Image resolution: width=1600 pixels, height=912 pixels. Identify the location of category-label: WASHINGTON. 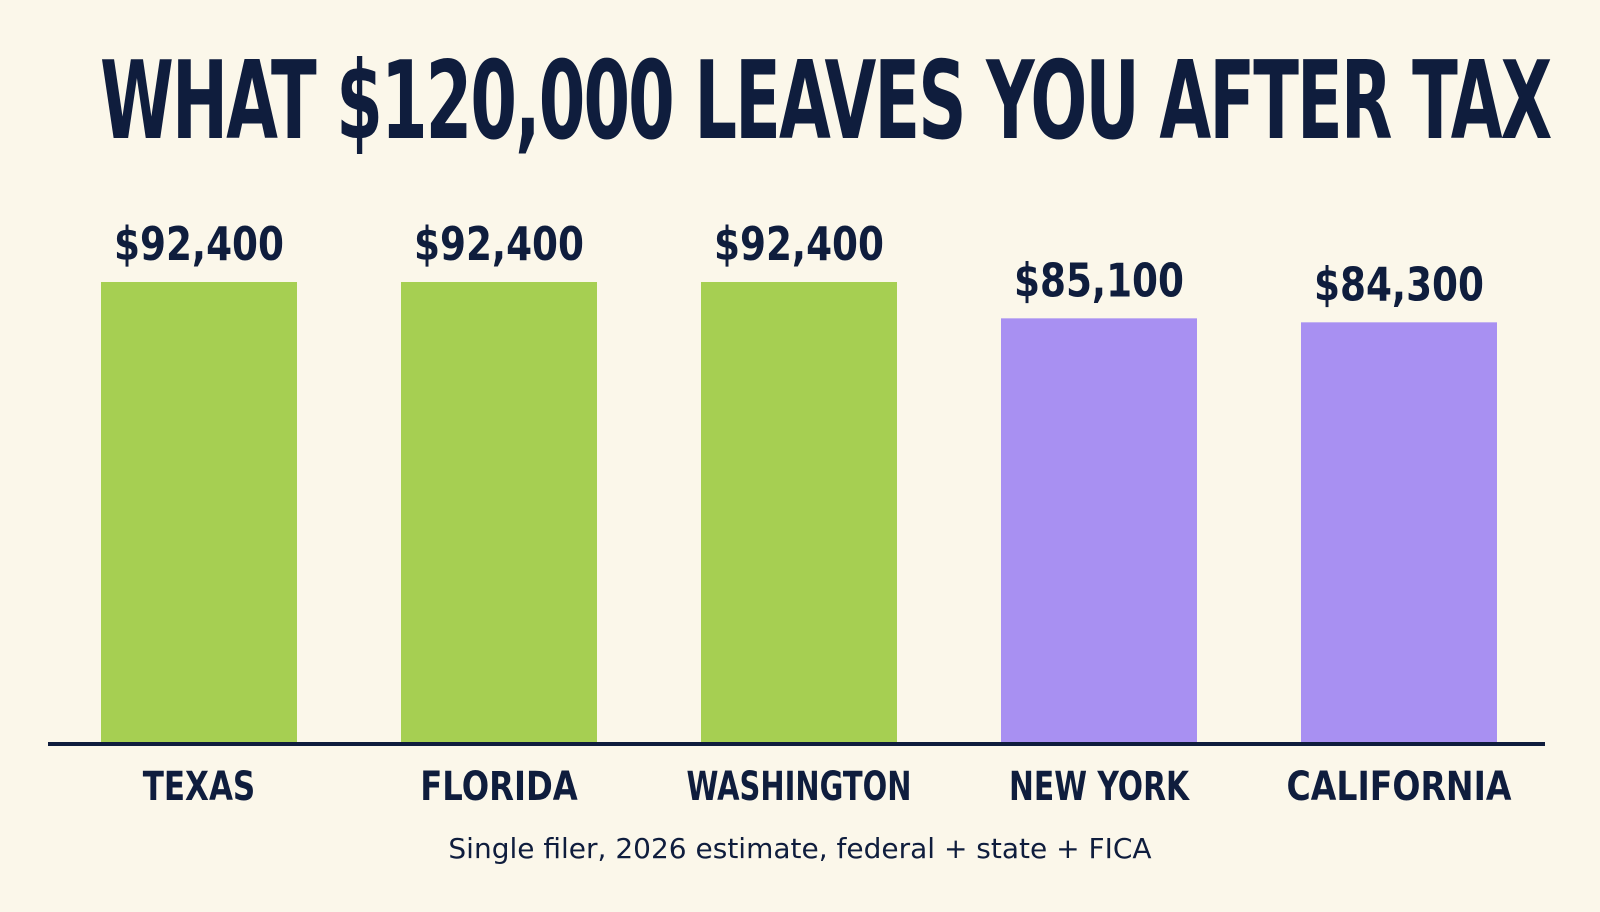
(799, 787).